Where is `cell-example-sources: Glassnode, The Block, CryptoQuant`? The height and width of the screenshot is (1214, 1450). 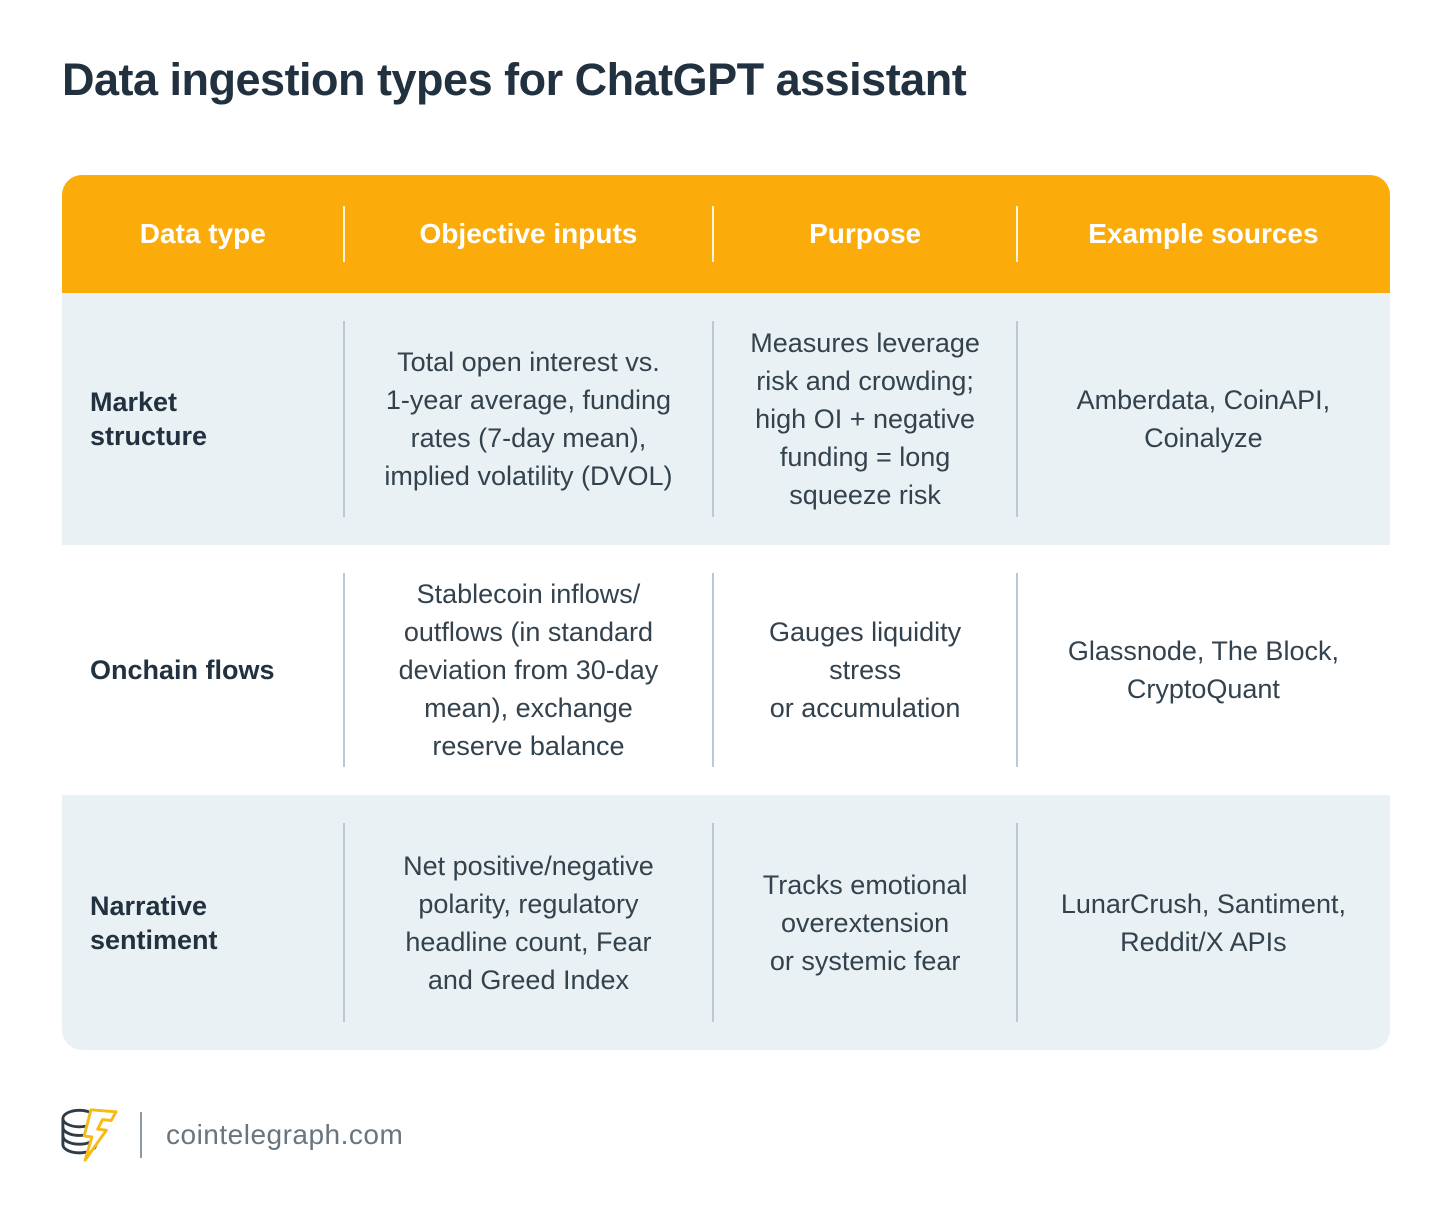 cell-example-sources: Glassnode, The Block, CryptoQuant is located at coordinates (1203, 670).